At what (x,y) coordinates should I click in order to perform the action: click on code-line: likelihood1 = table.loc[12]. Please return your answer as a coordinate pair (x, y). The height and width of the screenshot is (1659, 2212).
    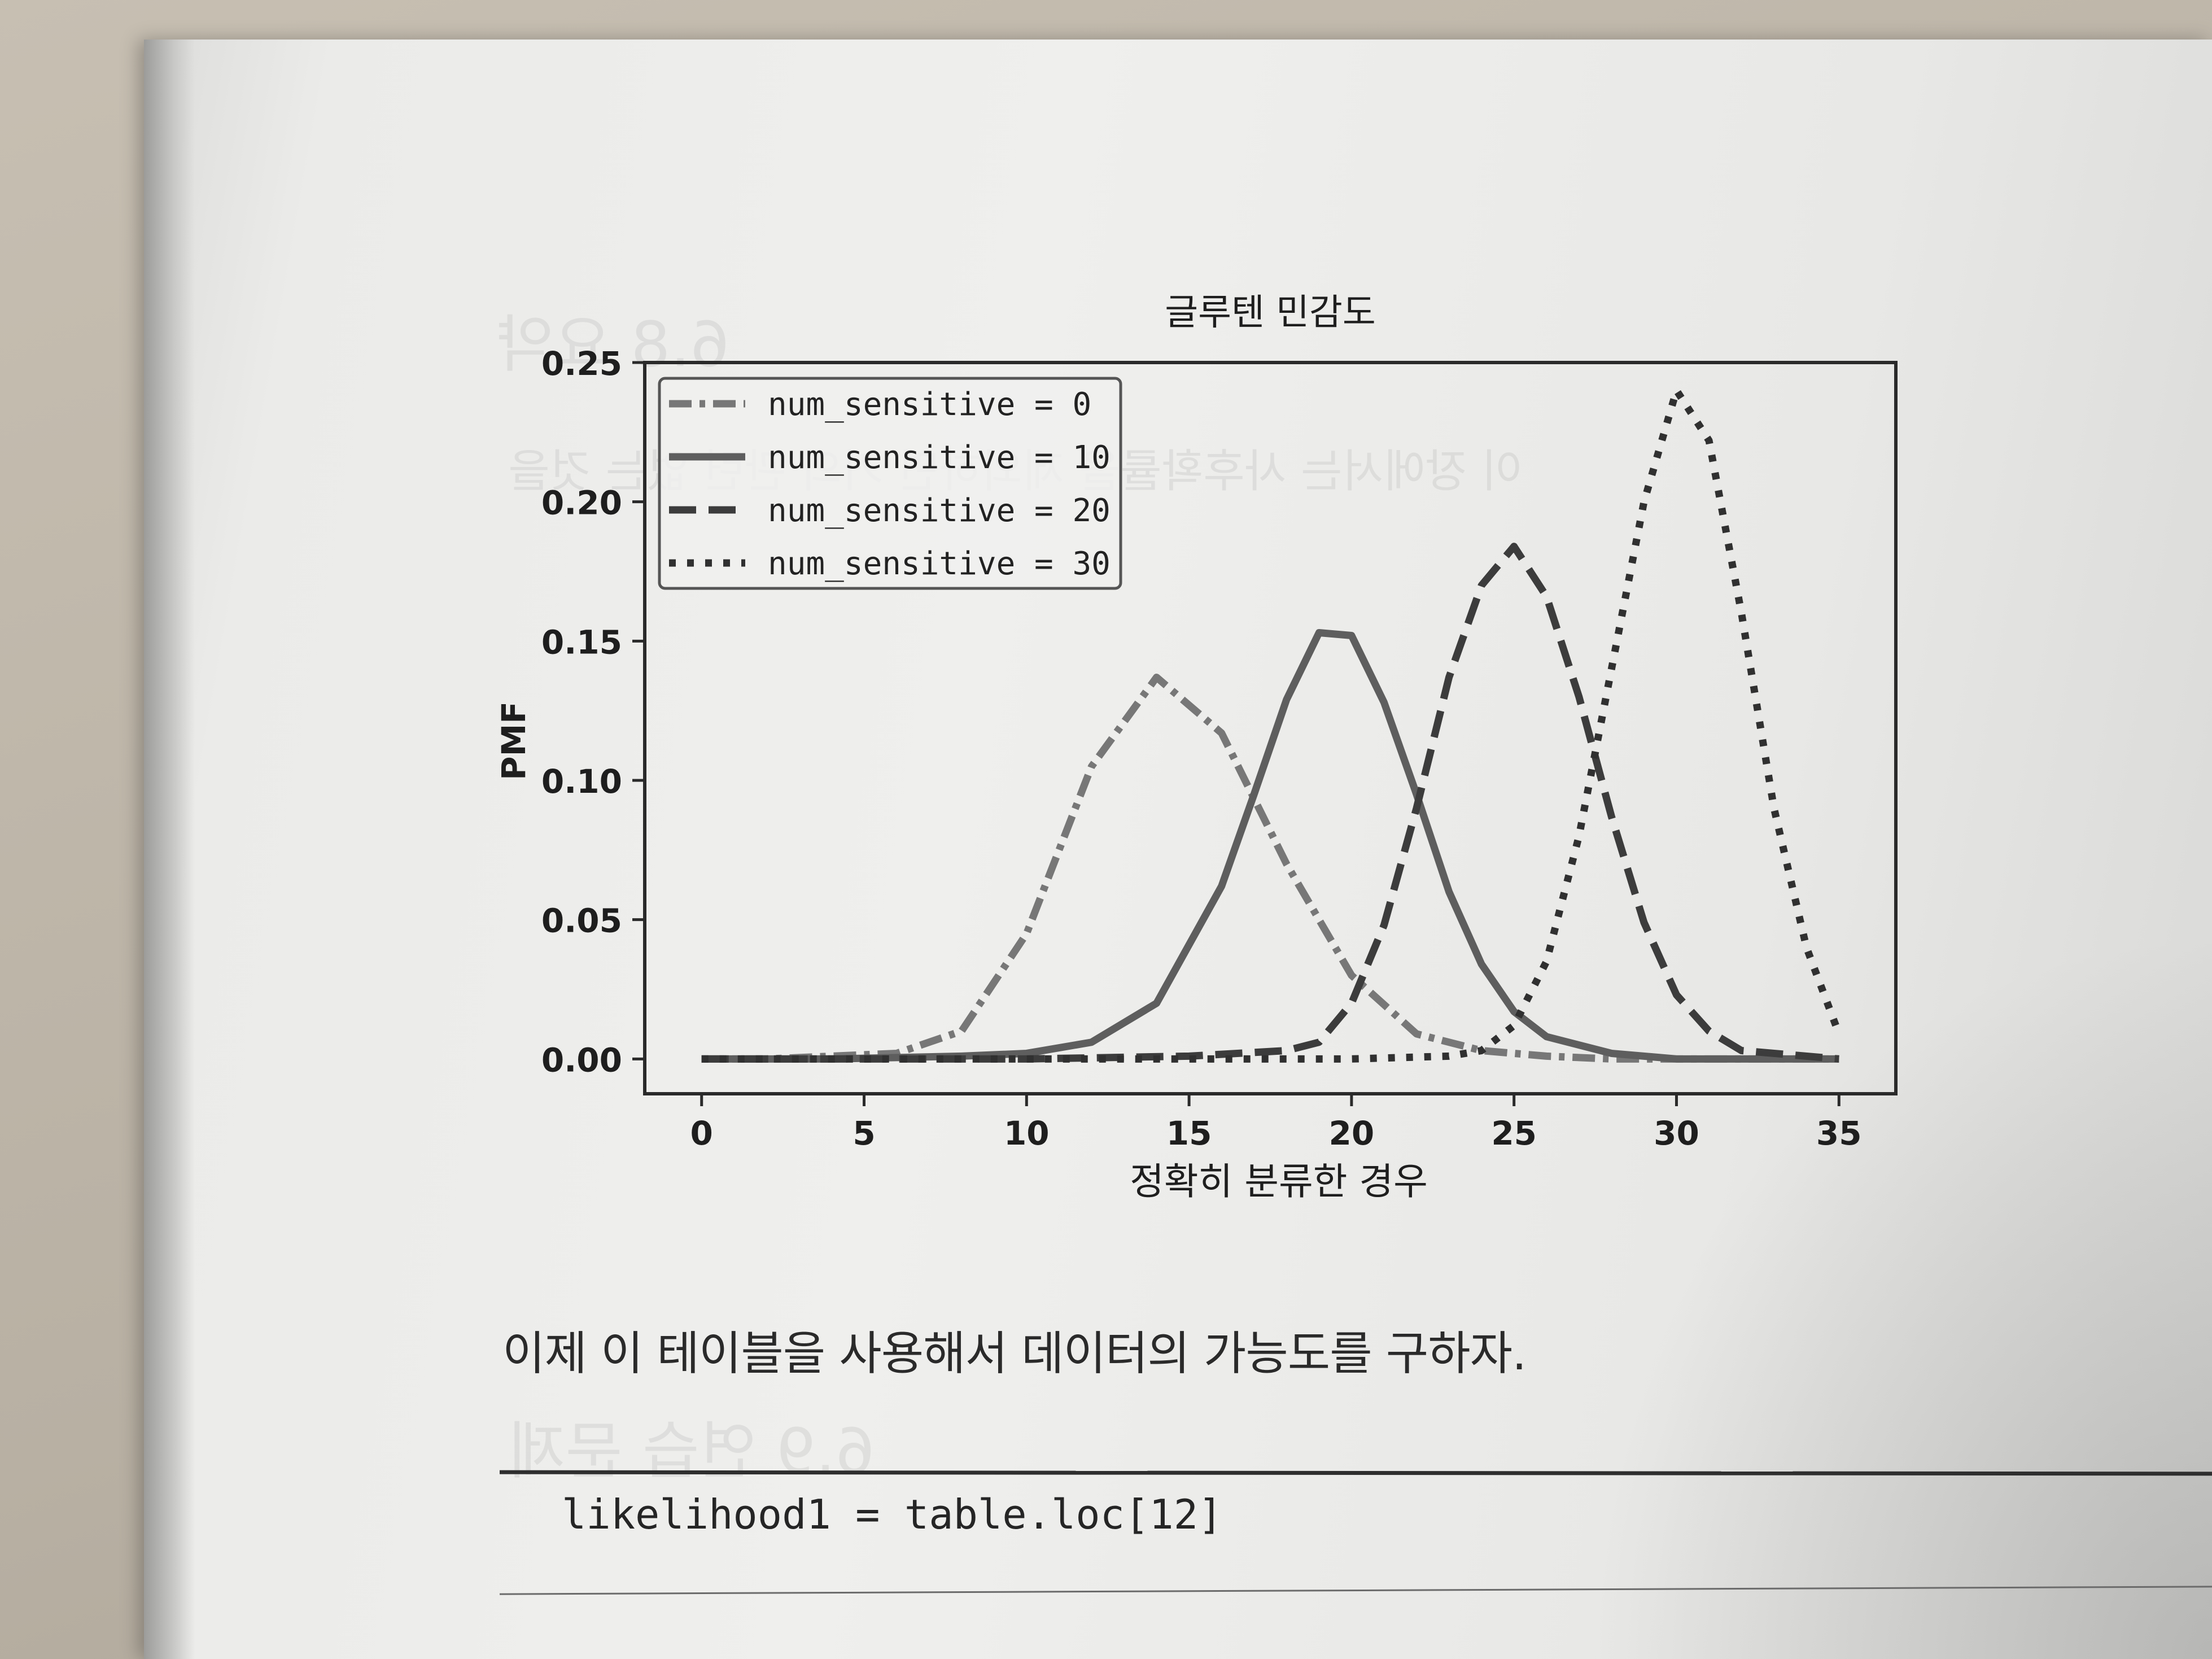
    Looking at the image, I should click on (892, 1515).